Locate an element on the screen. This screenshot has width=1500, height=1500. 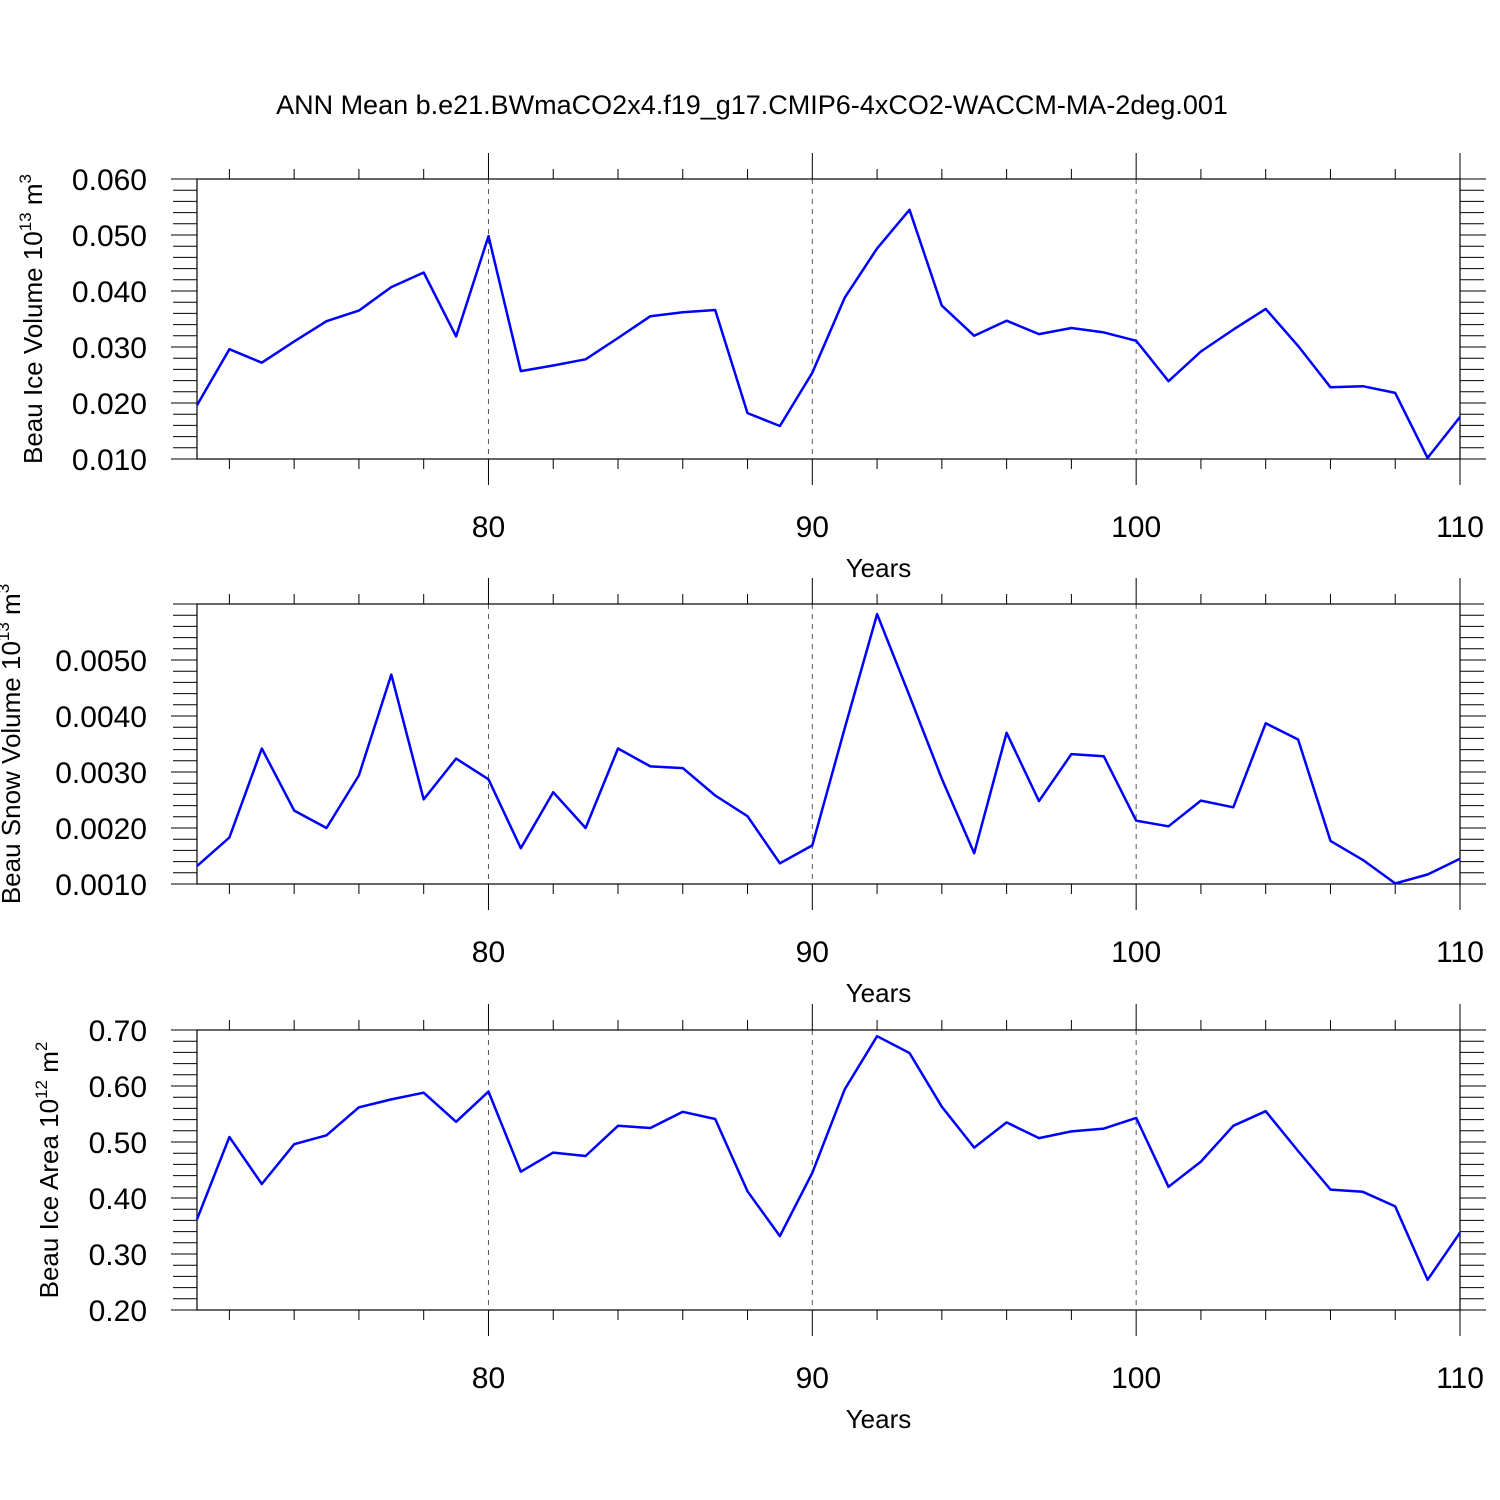
y-axis-title: Beau Ice Volume 1013 m3 is located at coordinates (32, 319).